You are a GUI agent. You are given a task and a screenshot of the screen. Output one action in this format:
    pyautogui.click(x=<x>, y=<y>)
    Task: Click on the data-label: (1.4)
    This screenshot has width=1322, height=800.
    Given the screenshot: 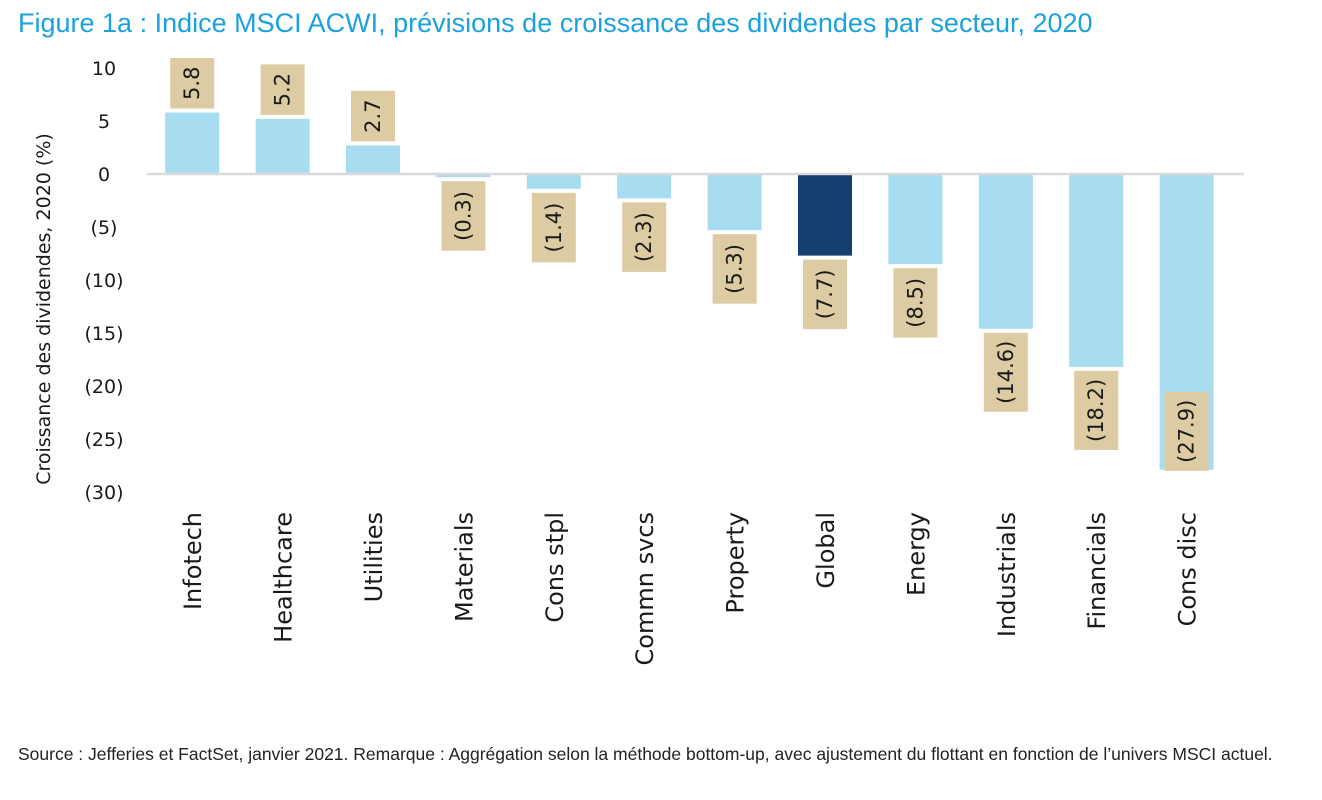 What is the action you would take?
    pyautogui.click(x=554, y=228)
    